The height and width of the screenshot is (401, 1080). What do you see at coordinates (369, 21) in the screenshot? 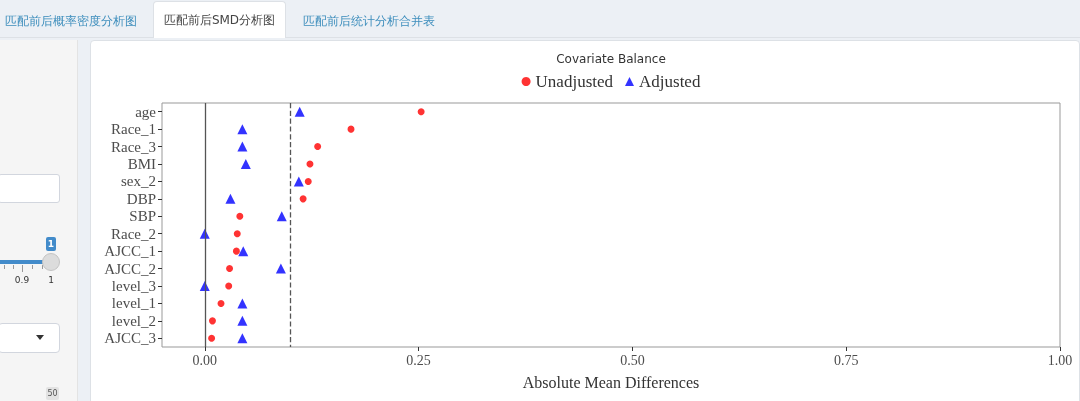
I see `text: 匹配前后统计分析合并表` at bounding box center [369, 21].